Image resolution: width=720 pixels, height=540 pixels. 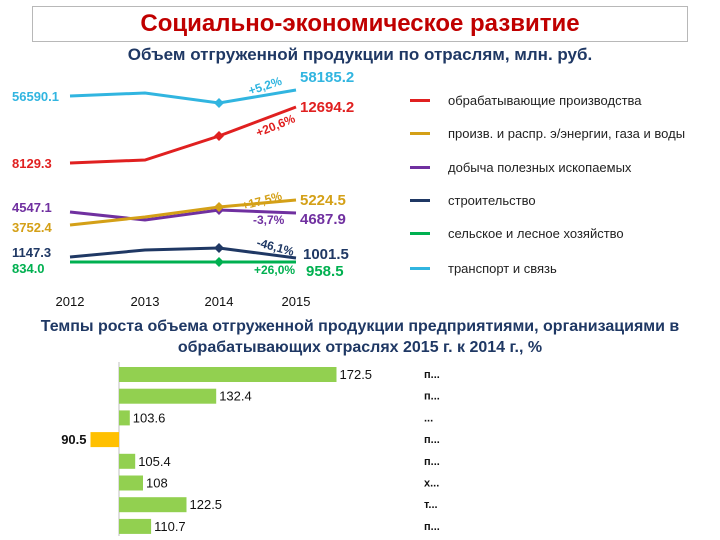 I want to click on legend-label: строительство, so click(x=492, y=200).